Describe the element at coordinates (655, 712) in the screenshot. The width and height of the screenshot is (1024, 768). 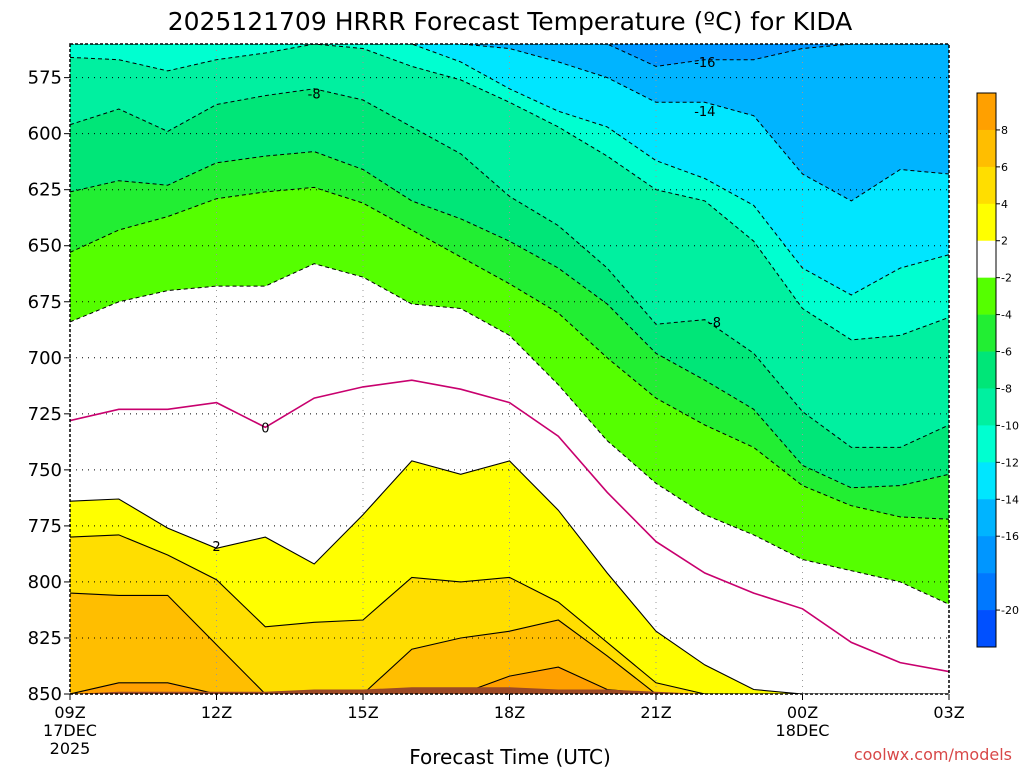
I see `x-tick-label-21Z: 21Z` at that location.